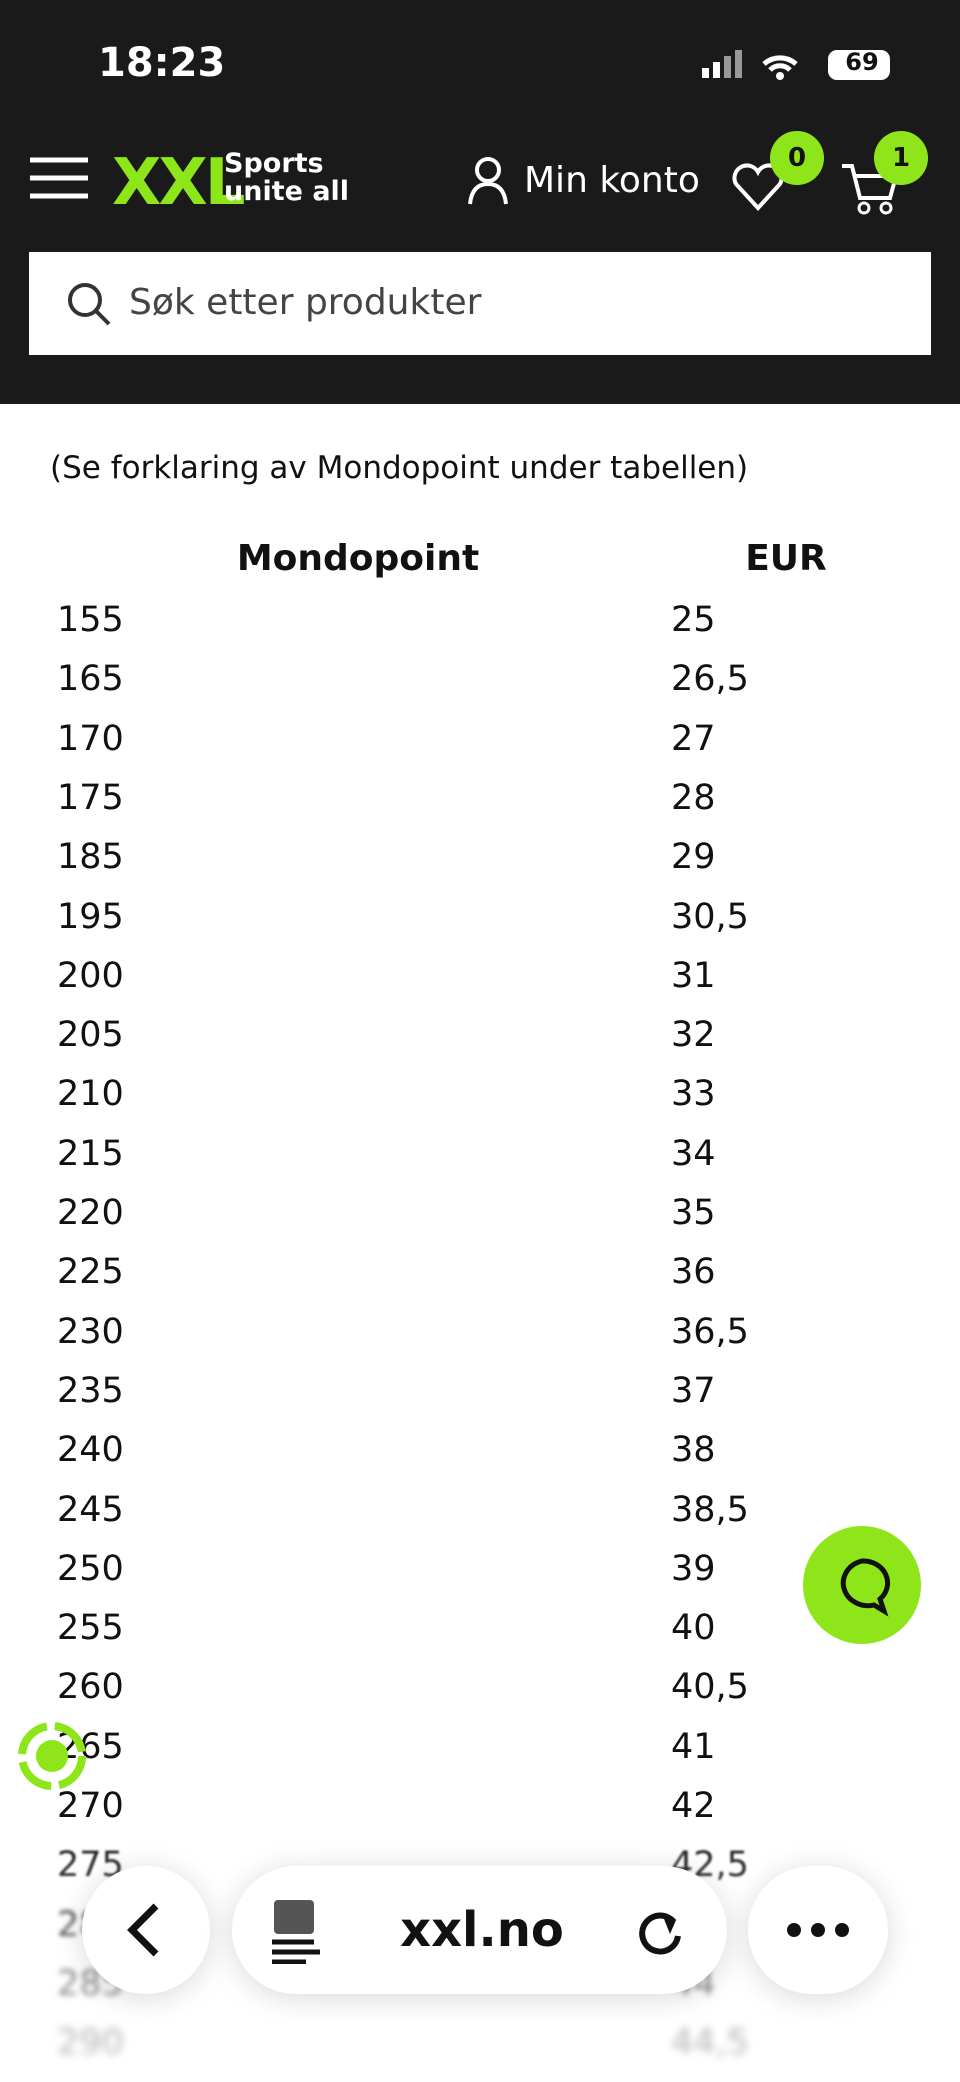 Image resolution: width=960 pixels, height=2082 pixels. Describe the element at coordinates (89, 304) in the screenshot. I see `search-icon` at that location.